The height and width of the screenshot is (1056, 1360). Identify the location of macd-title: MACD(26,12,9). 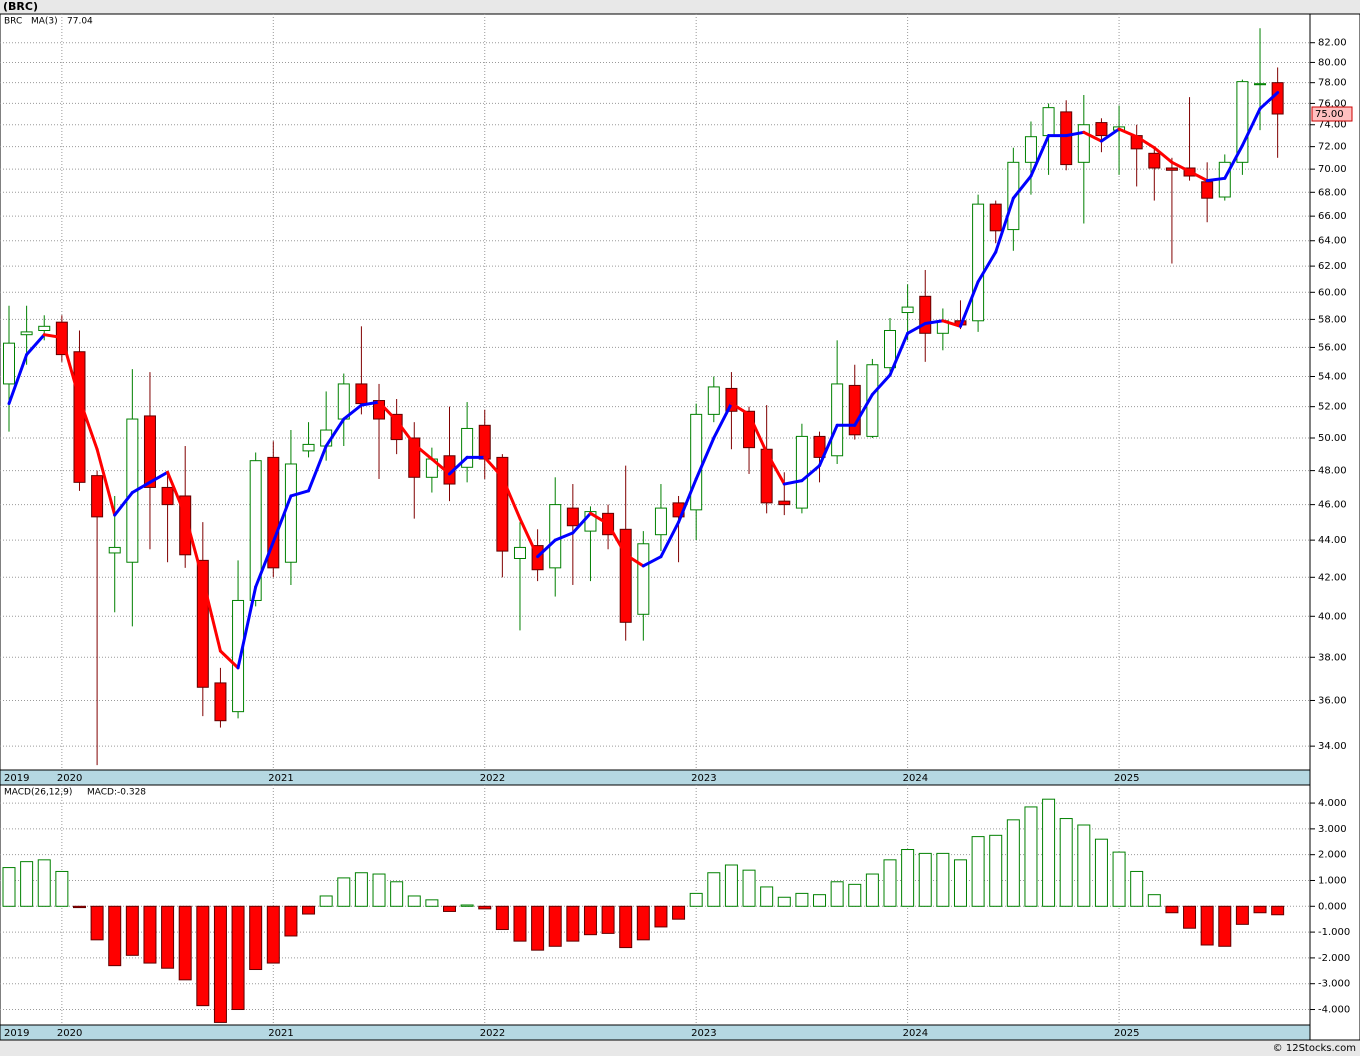
(38, 793).